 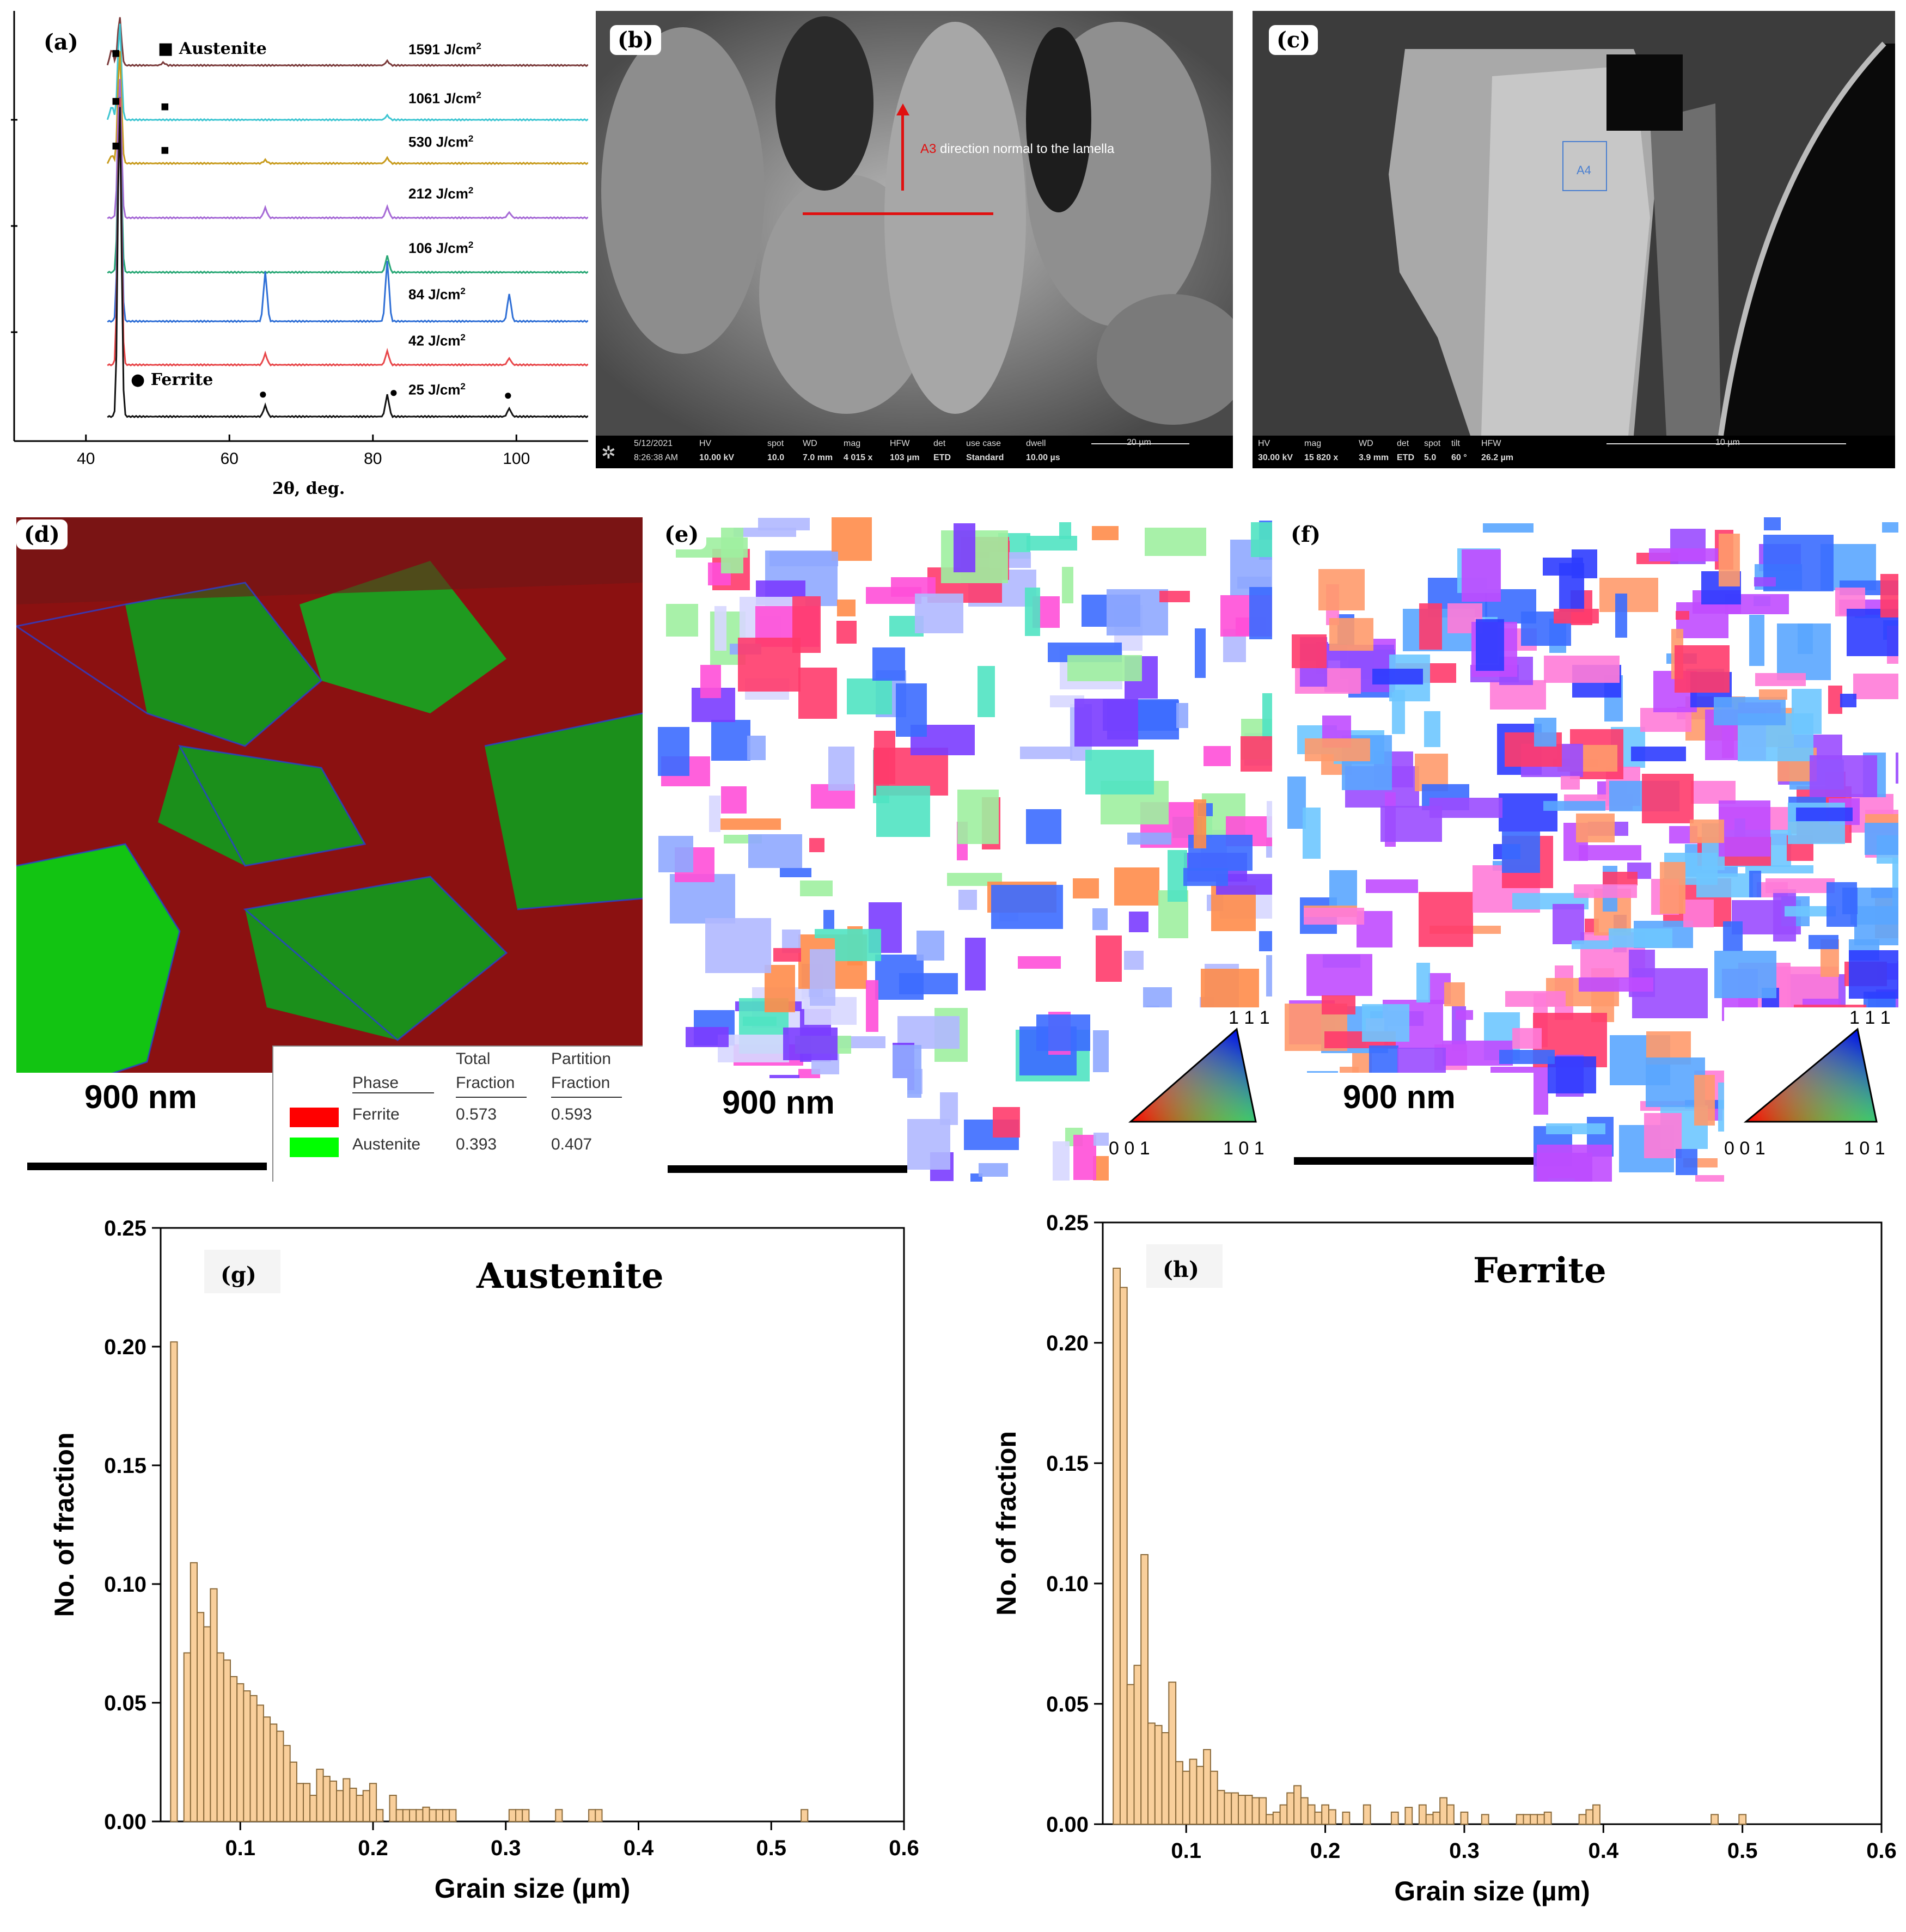 I want to click on y-tick-label: 0.20, so click(x=1067, y=1343).